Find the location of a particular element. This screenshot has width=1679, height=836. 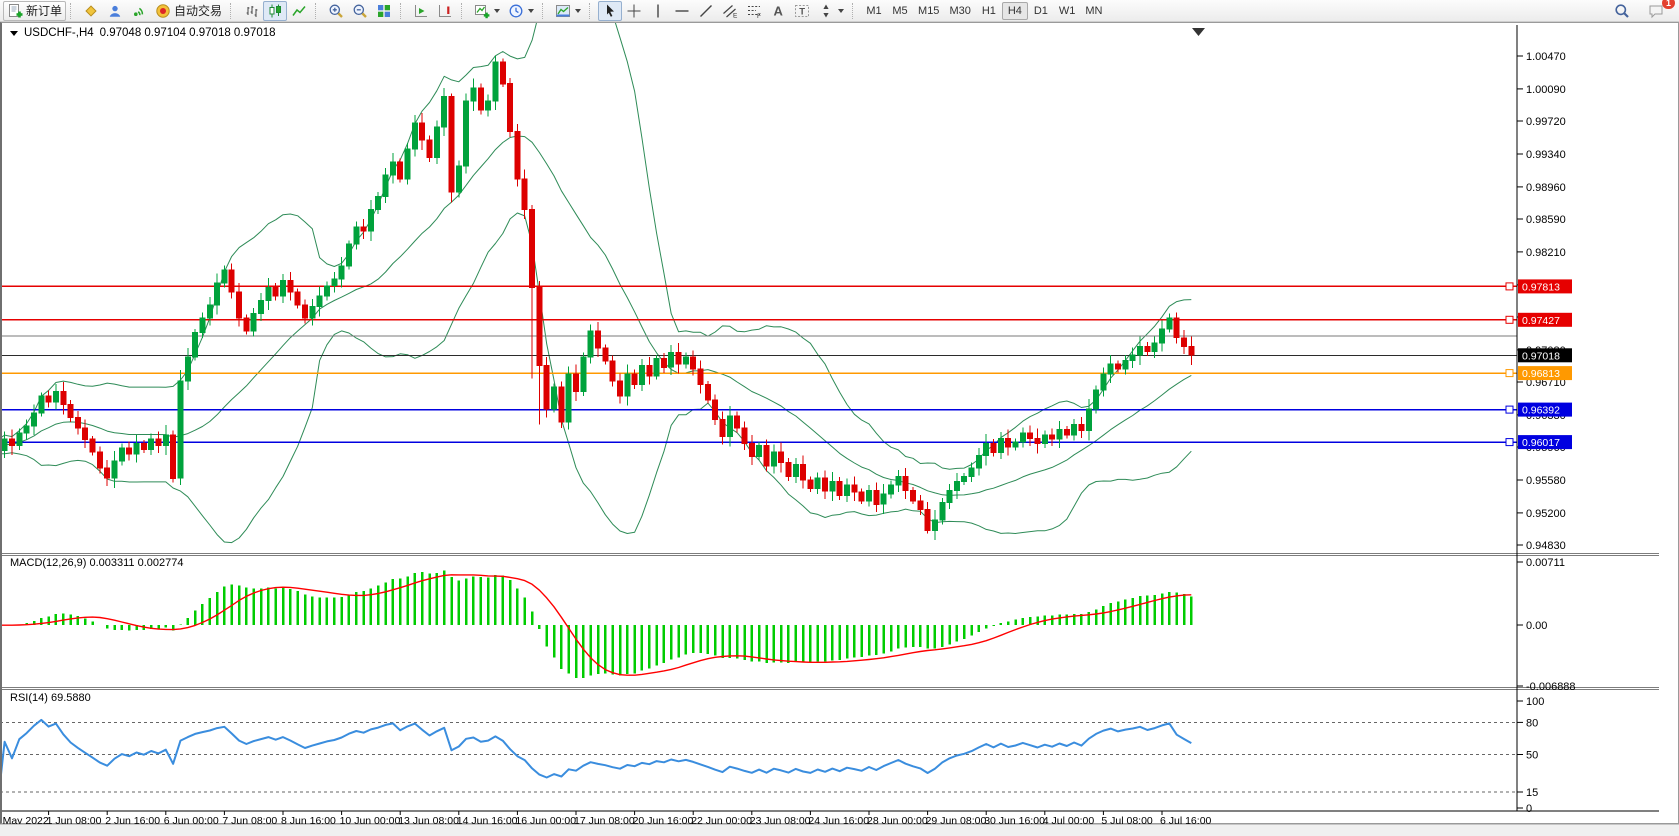

svg-text: 24 Jun 16:00 is located at coordinates (838, 820).